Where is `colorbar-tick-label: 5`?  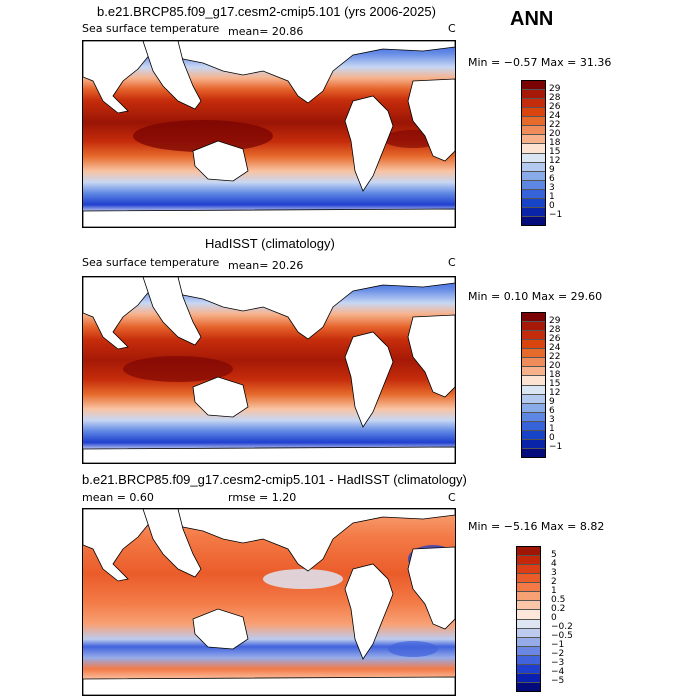
colorbar-tick-label: 5 is located at coordinates (554, 555).